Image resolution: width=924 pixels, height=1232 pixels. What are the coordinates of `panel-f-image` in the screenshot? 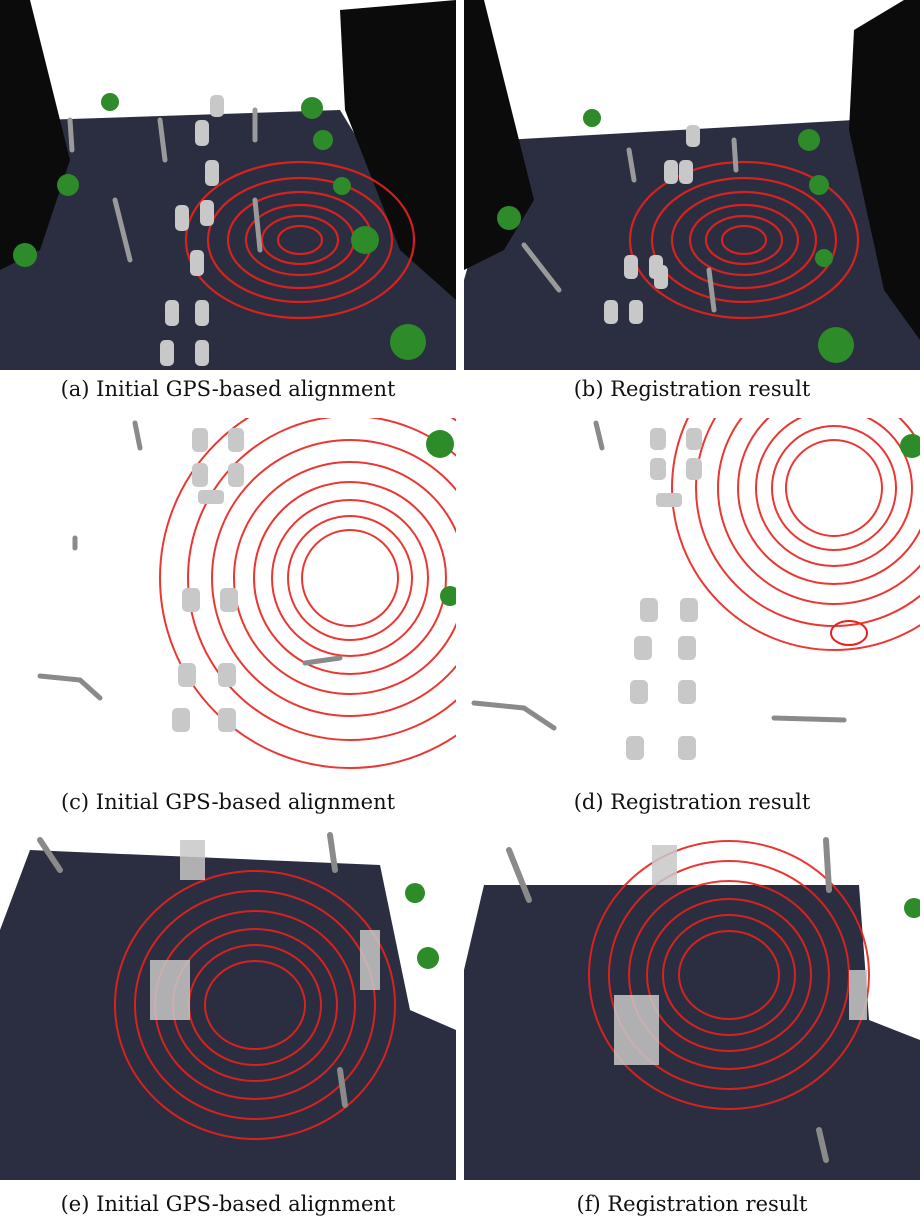 It's located at (692, 1005).